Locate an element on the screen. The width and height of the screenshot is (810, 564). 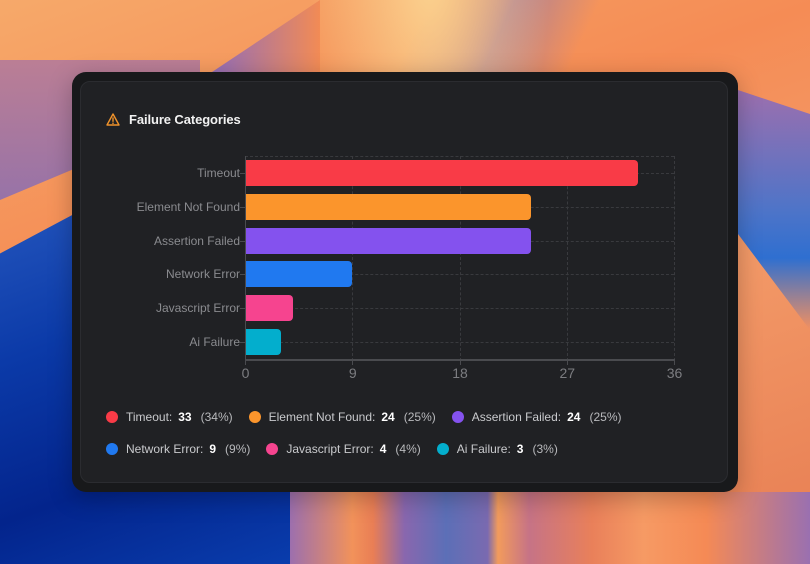
x-axis-tick-label: 9 is located at coordinates (352, 373).